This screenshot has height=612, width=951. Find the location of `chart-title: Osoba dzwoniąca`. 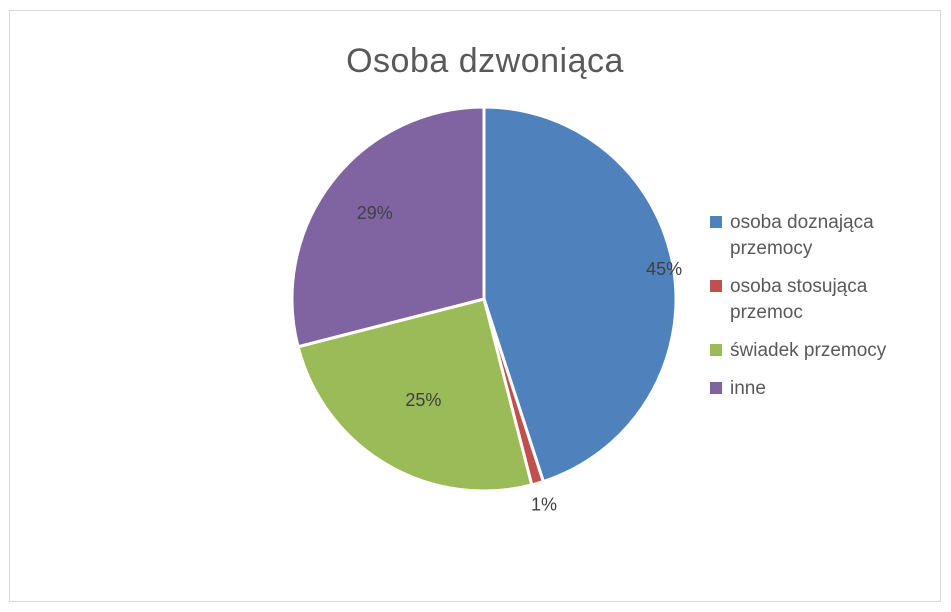

chart-title: Osoba dzwoniąca is located at coordinates (485, 61).